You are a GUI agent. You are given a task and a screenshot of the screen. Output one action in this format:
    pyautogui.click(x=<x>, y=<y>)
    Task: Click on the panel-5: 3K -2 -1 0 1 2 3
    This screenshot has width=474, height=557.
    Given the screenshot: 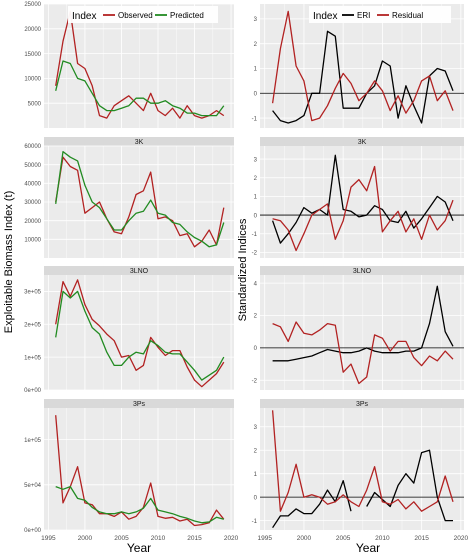 What is the action you would take?
    pyautogui.click(x=358, y=197)
    